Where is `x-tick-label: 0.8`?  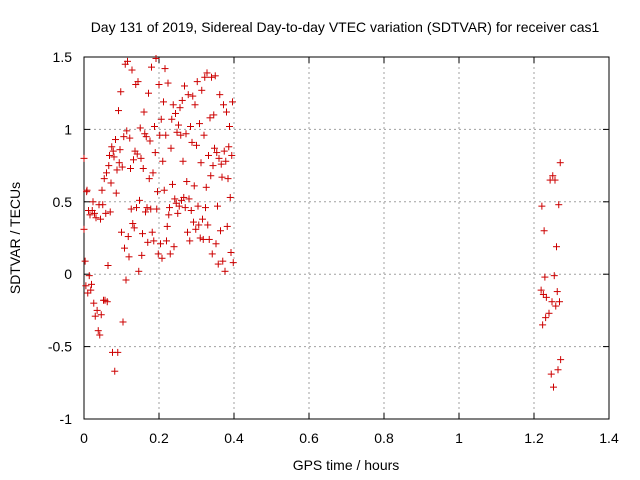 x-tick-label: 0.8 is located at coordinates (384, 438).